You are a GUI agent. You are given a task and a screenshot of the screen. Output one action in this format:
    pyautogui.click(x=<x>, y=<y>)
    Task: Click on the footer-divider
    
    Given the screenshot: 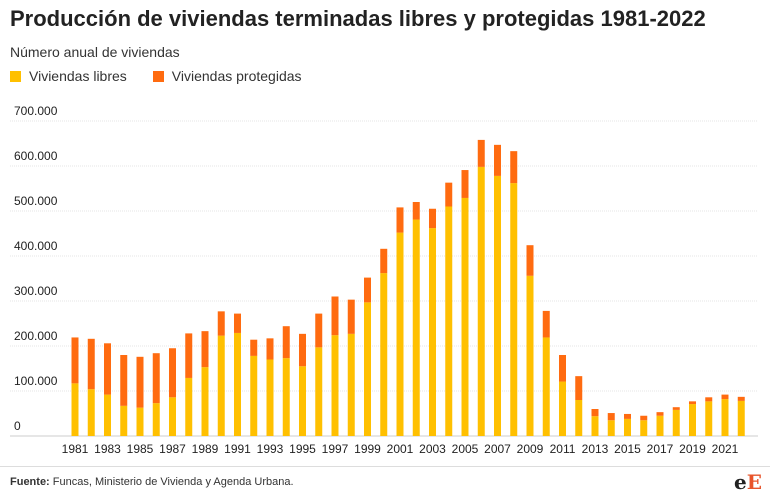 What is the action you would take?
    pyautogui.click(x=385, y=466)
    